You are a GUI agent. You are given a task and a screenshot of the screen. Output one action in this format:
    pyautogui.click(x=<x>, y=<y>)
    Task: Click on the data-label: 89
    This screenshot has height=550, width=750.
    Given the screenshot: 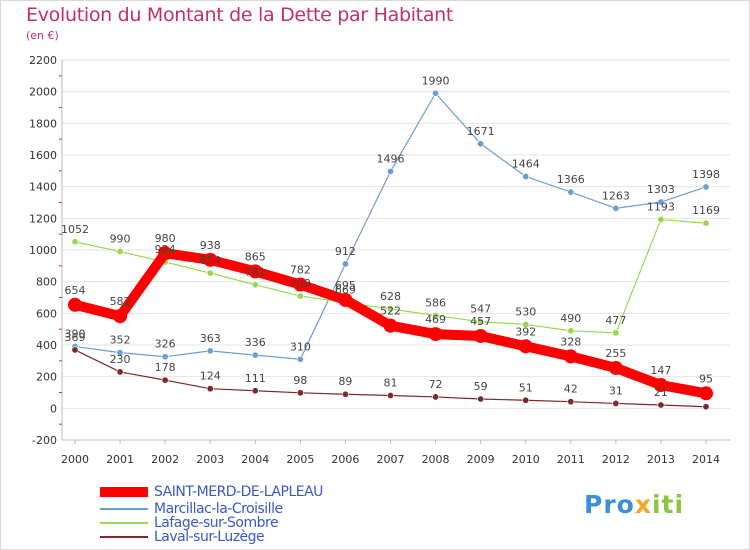 What is the action you would take?
    pyautogui.click(x=345, y=381)
    